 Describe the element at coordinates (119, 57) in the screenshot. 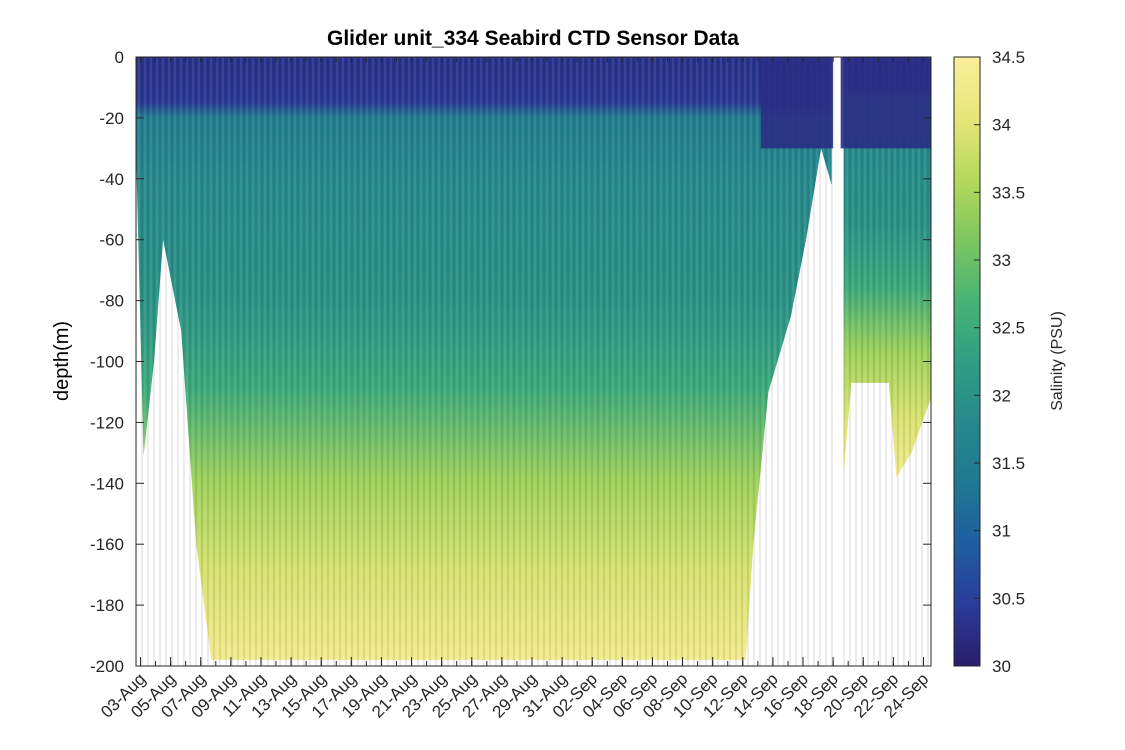

I see `y-tick-label: 0` at that location.